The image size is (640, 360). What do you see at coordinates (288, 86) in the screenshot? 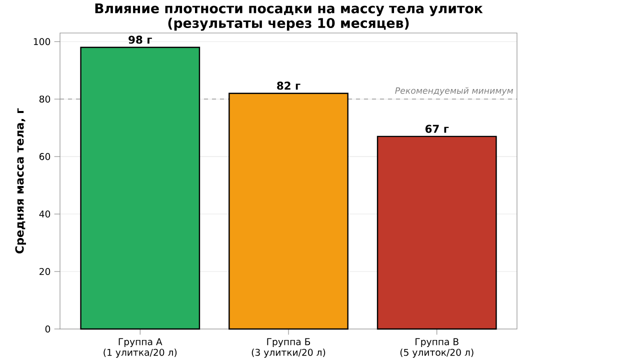
I see `data-label: 82 г` at bounding box center [288, 86].